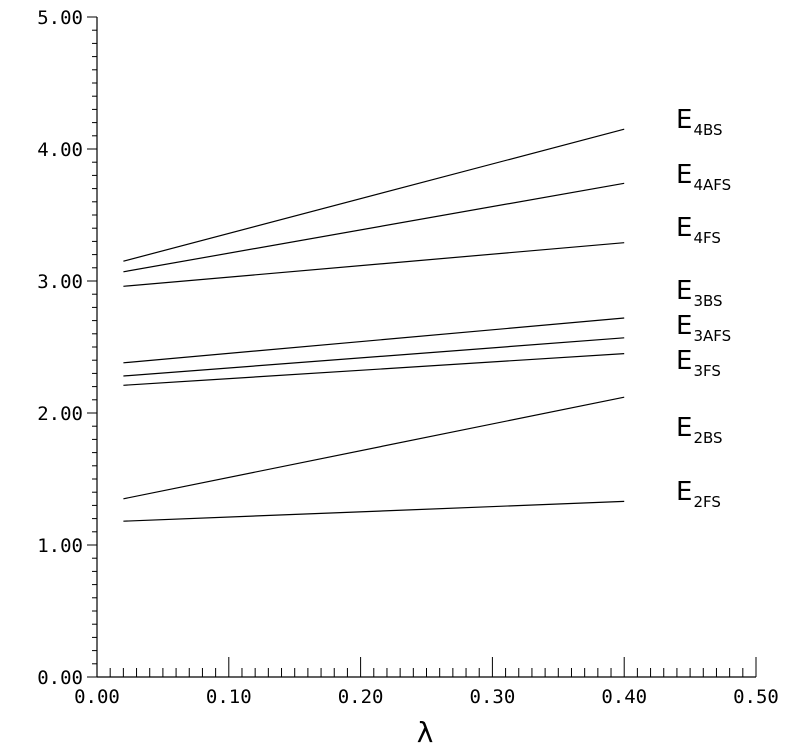 The width and height of the screenshot is (791, 754). I want to click on x-tick-label: 0.00, so click(97, 697).